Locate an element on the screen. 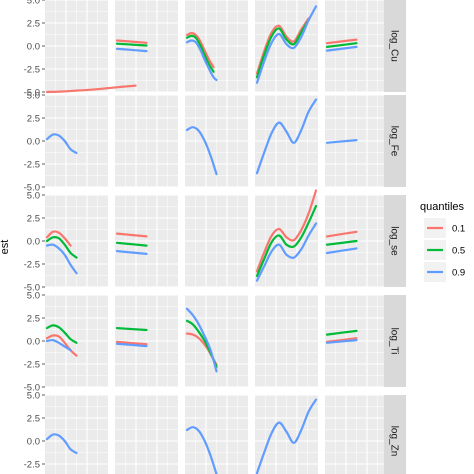  legend-label: 0.1 is located at coordinates (458, 229).